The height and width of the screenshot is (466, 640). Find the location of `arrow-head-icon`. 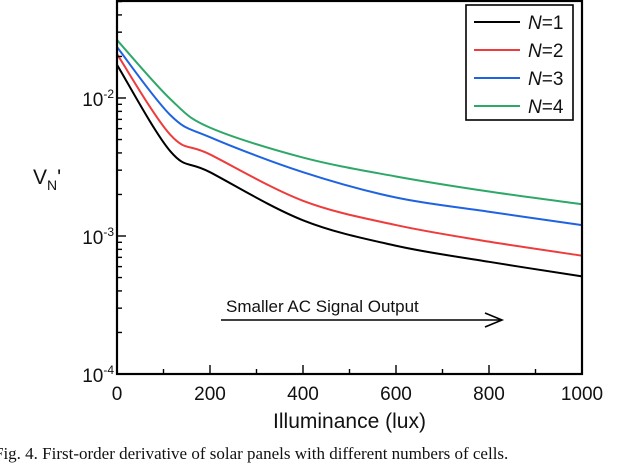

arrow-head-icon is located at coordinates (494, 320).